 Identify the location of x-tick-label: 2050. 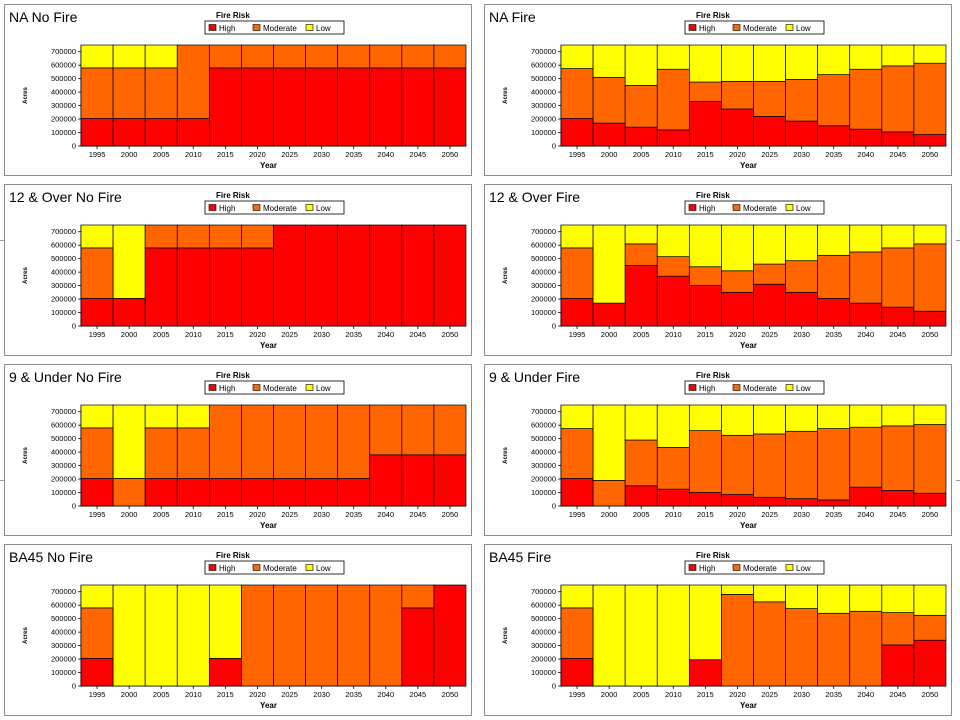
(450, 334).